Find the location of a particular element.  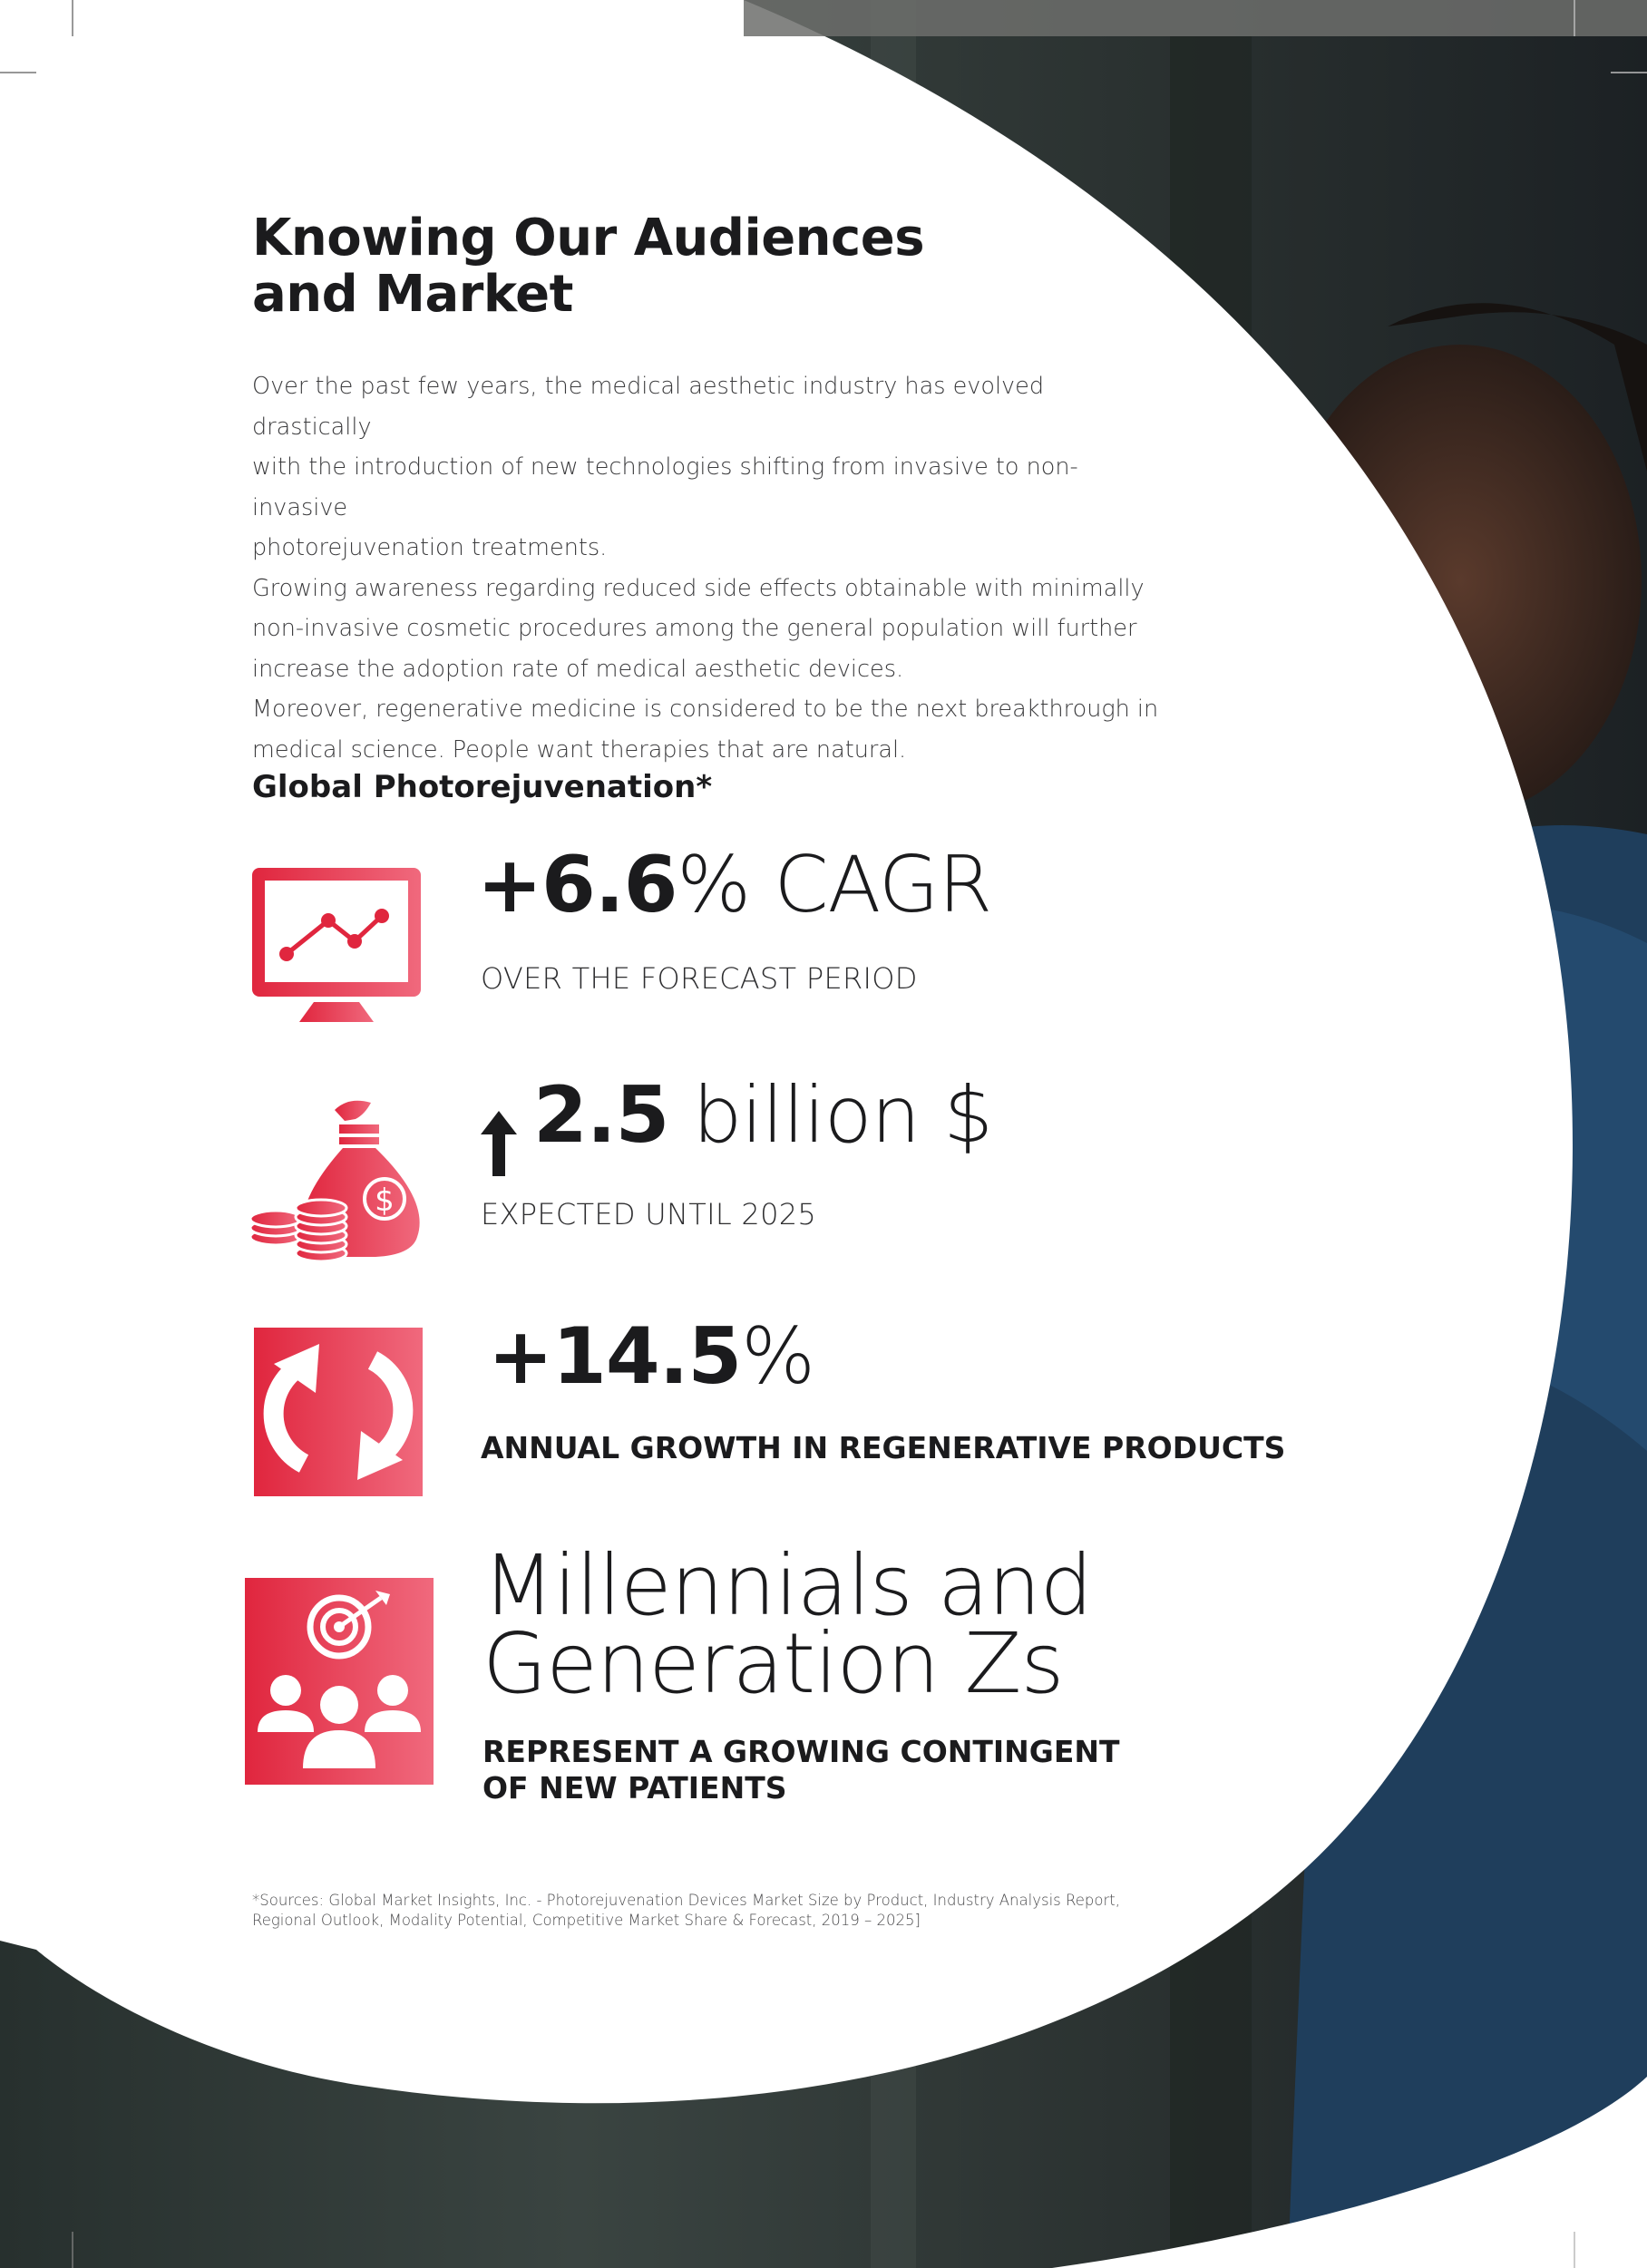

stat-number: +6.6 is located at coordinates (577, 885).